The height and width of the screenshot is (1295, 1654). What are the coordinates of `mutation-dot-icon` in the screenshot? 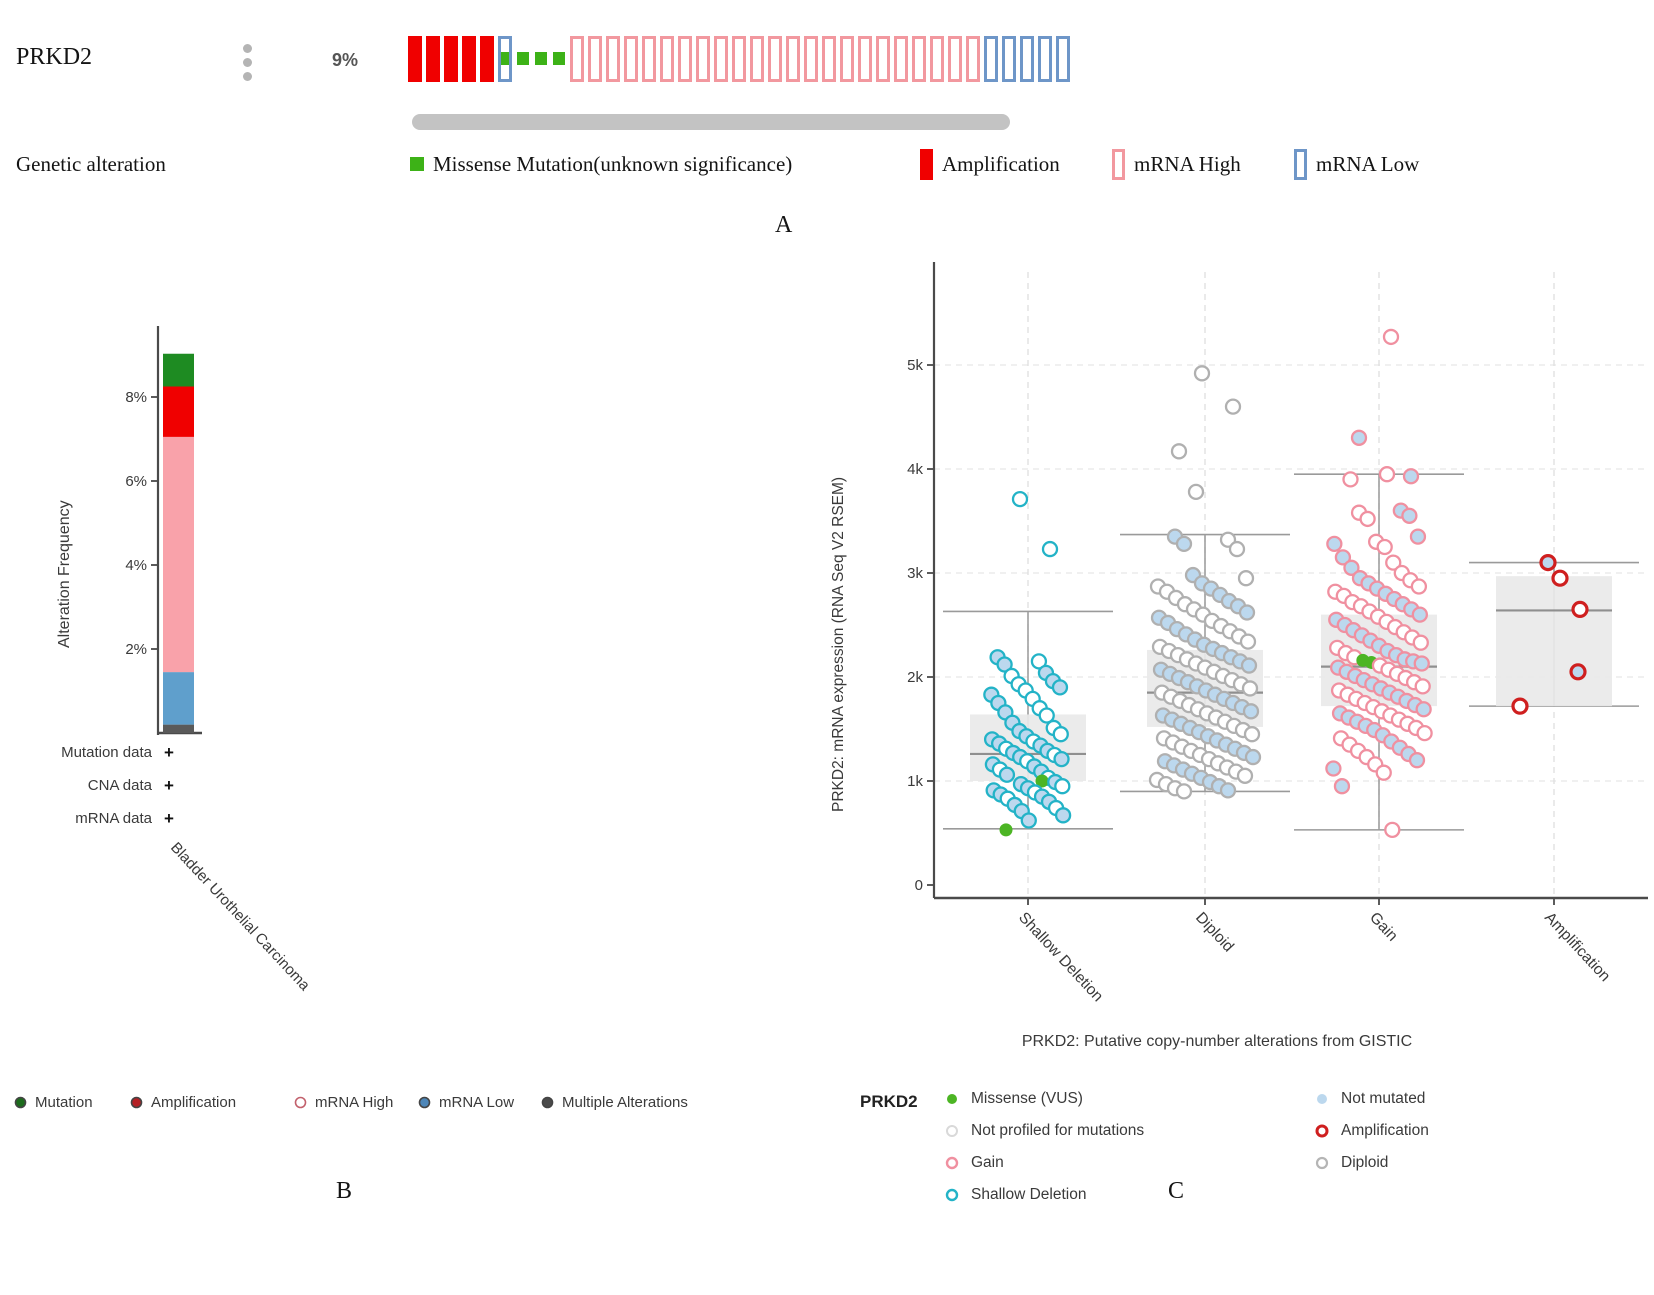 It's located at (20, 1102).